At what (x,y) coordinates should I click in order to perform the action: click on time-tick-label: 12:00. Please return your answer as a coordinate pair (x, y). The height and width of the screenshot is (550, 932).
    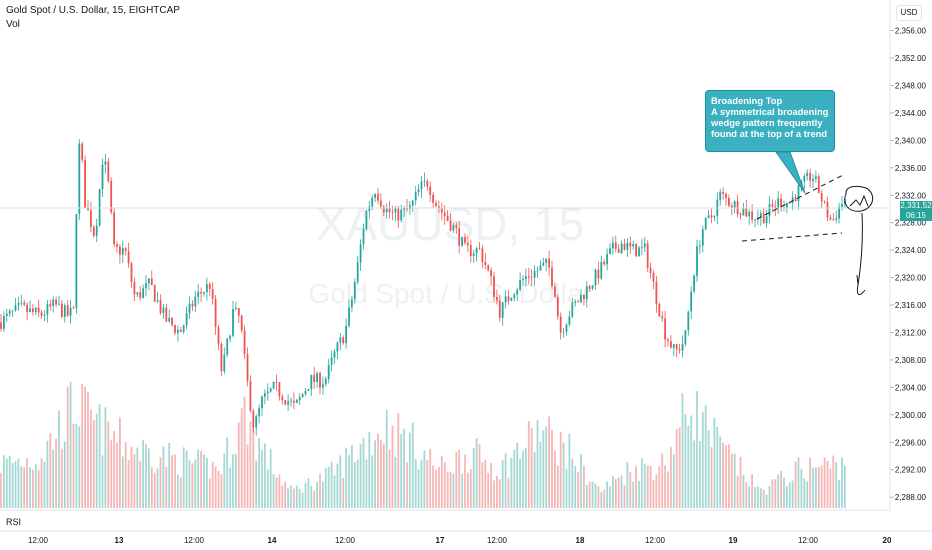
    Looking at the image, I should click on (38, 540).